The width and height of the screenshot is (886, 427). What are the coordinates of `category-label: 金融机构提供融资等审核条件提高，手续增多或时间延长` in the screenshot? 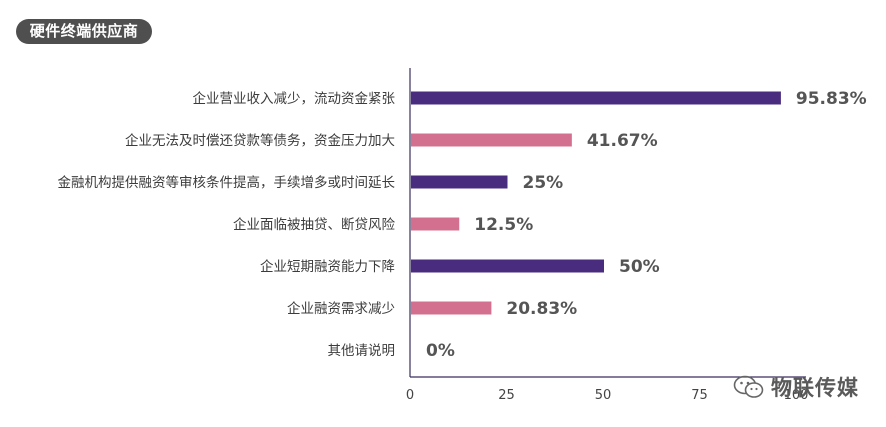 It's located at (227, 182).